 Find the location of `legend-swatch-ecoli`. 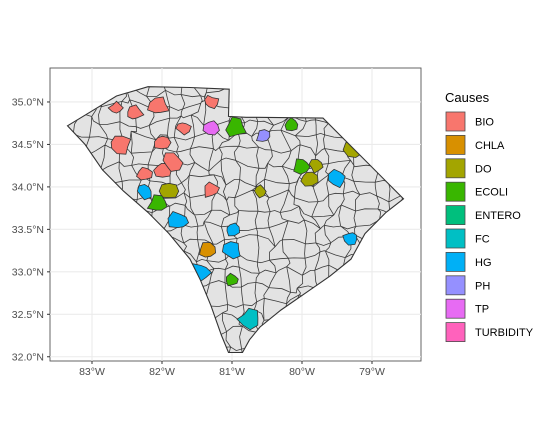

legend-swatch-ecoli is located at coordinates (455, 191).